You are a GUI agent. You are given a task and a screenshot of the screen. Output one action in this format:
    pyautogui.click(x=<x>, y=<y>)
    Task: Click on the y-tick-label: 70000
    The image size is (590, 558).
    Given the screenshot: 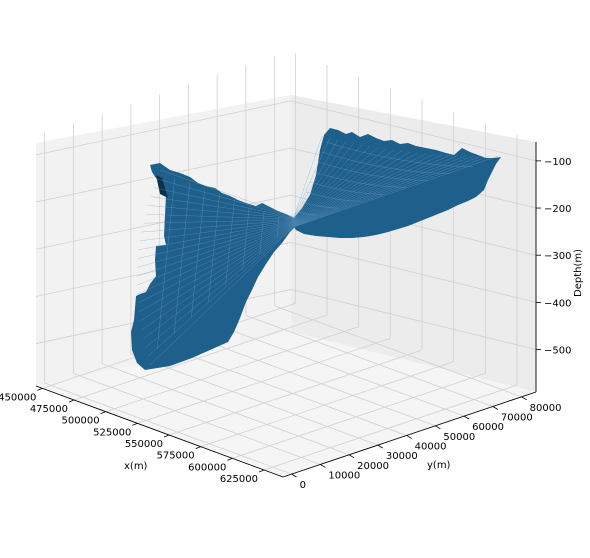 What is the action you would take?
    pyautogui.click(x=517, y=417)
    